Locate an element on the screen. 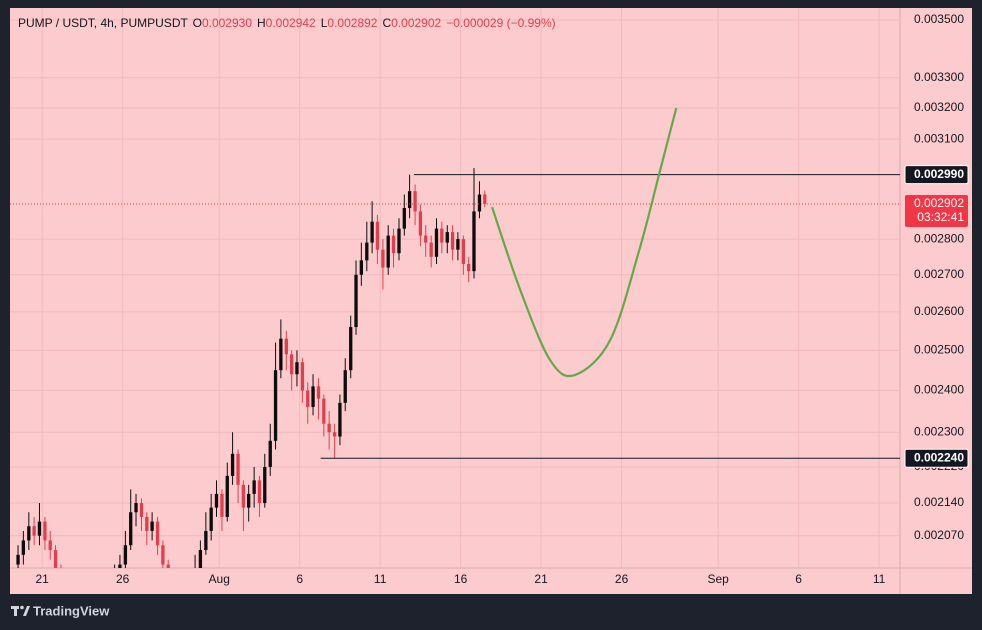 The width and height of the screenshot is (982, 630). x-tick-label: 26 is located at coordinates (622, 579).